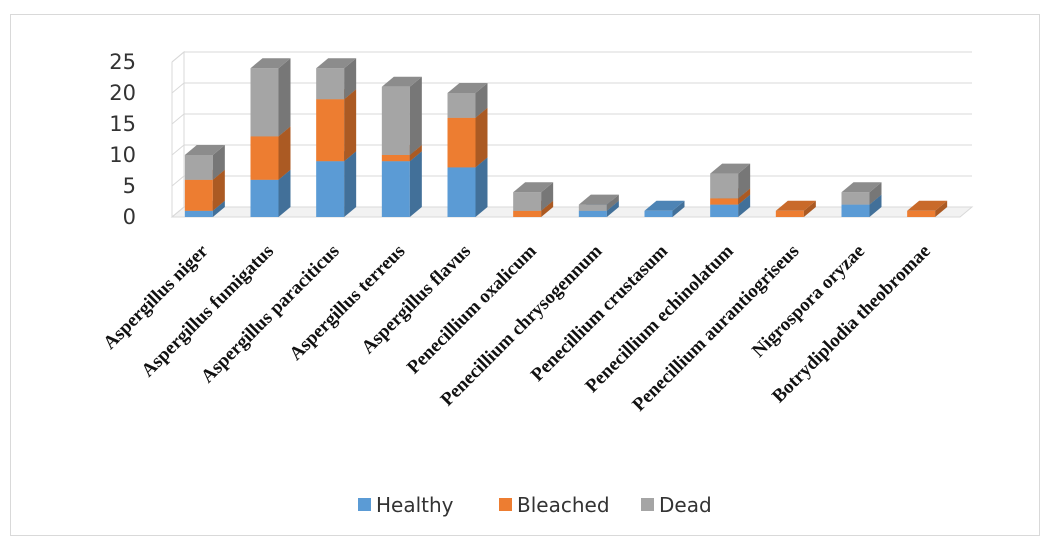 The width and height of the screenshot is (1056, 540). What do you see at coordinates (347, 303) in the screenshot?
I see `x-tick-label: Aspergillus terreus` at bounding box center [347, 303].